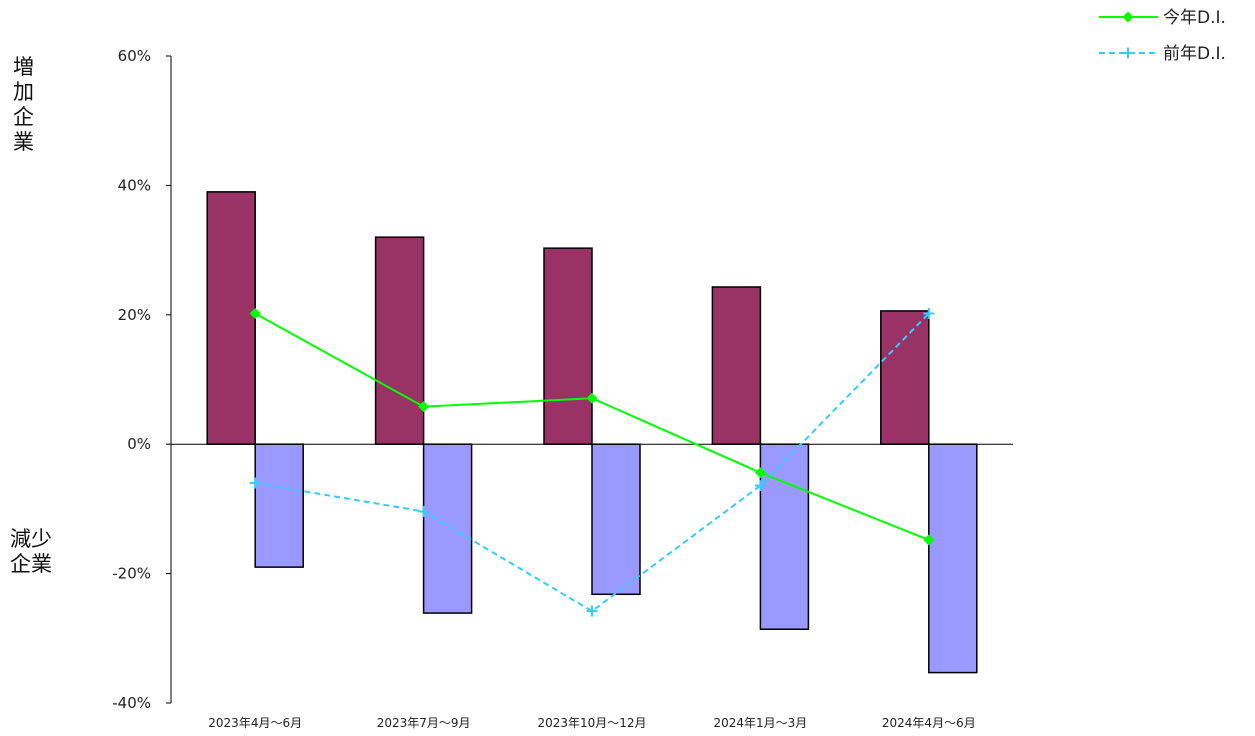  I want to click on y-tick-label: -20%, so click(131, 574).